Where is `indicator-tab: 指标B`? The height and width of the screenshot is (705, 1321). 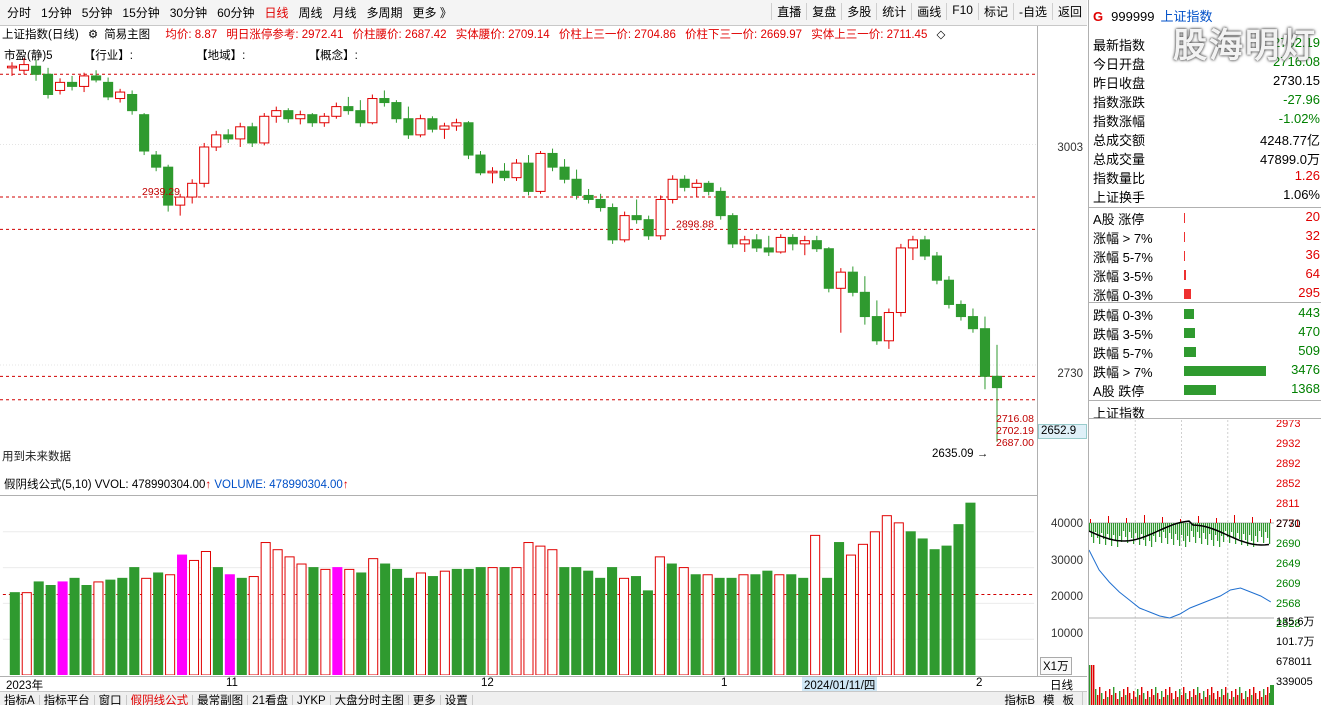 indicator-tab: 指标B is located at coordinates (1019, 700).